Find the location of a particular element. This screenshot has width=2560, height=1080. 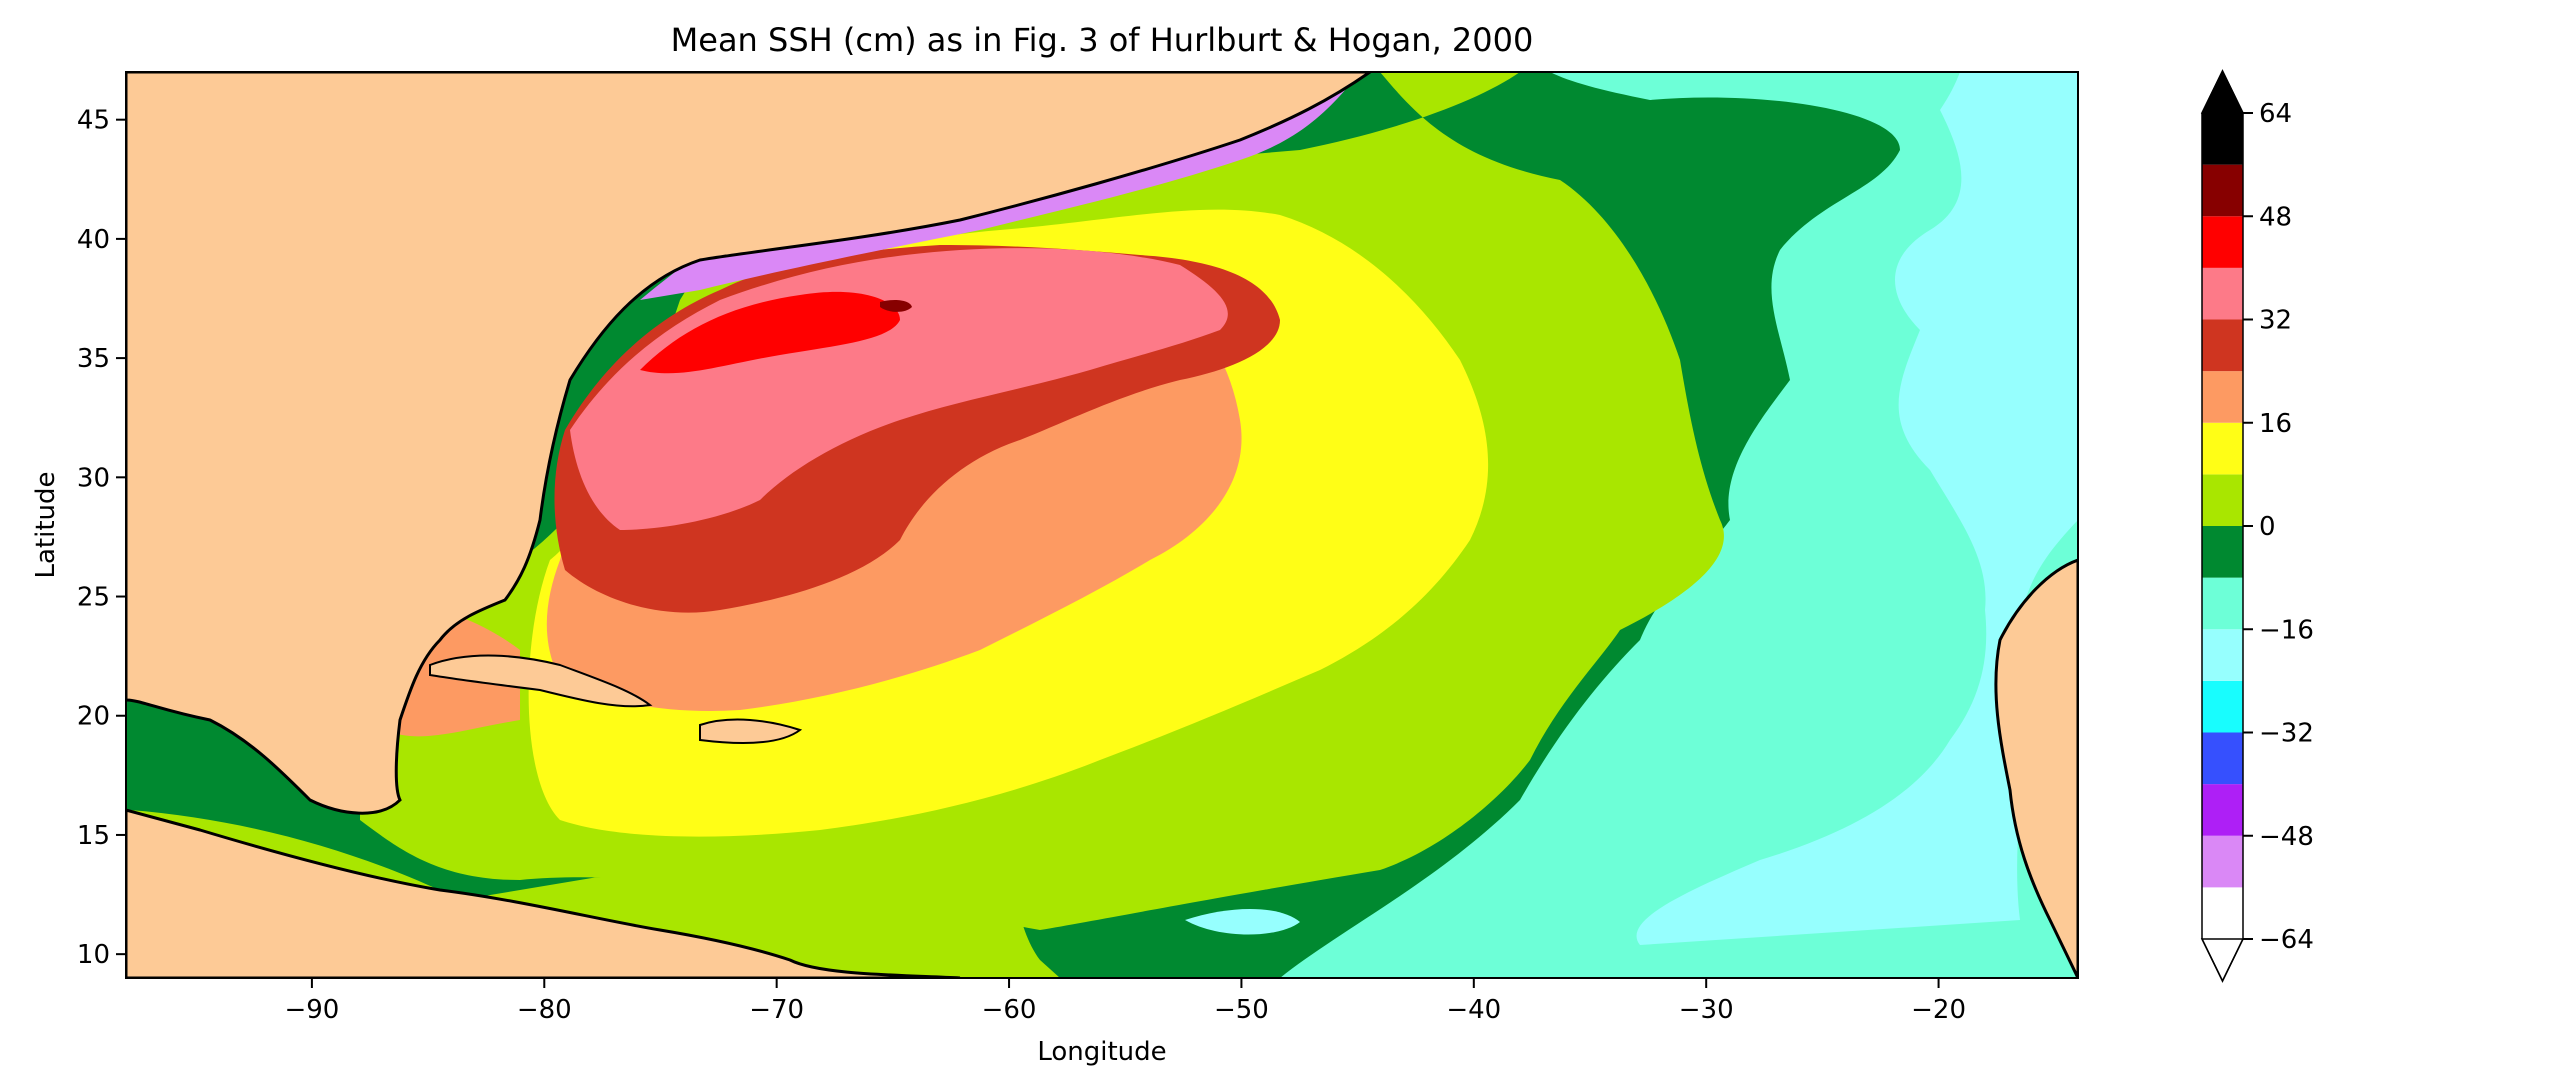

x-tick-label: −80 is located at coordinates (544, 1010).